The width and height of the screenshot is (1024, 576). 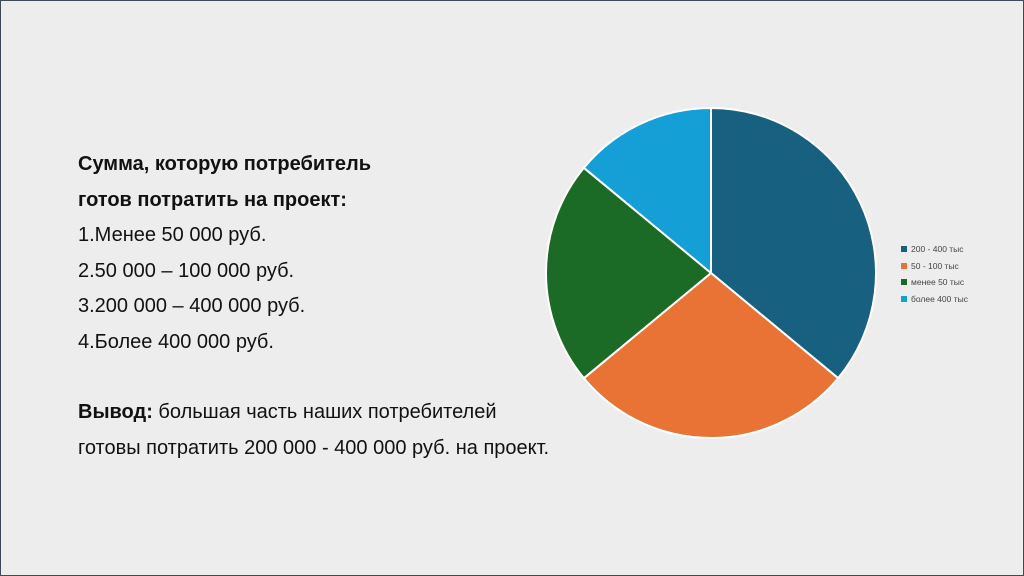 I want to click on option-item-3: 3.200 000 – 400 000 руб., so click(x=192, y=306).